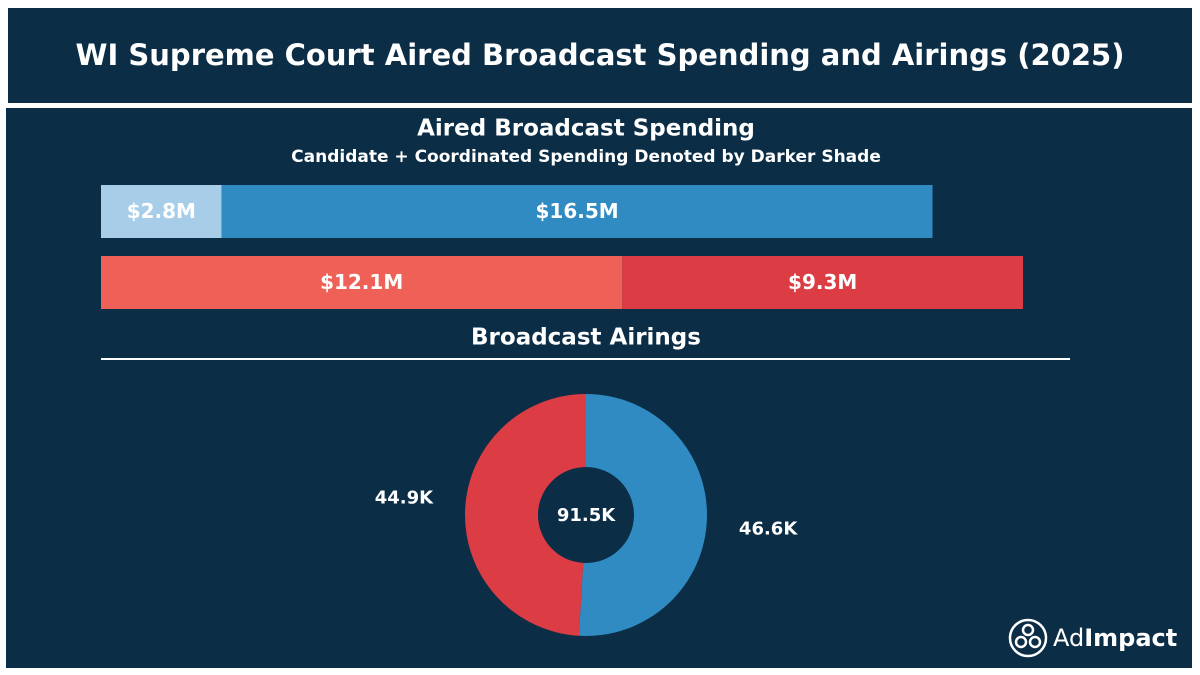 This screenshot has height=675, width=1200. Describe the element at coordinates (1130, 638) in the screenshot. I see `logo-bold: Impact` at that location.